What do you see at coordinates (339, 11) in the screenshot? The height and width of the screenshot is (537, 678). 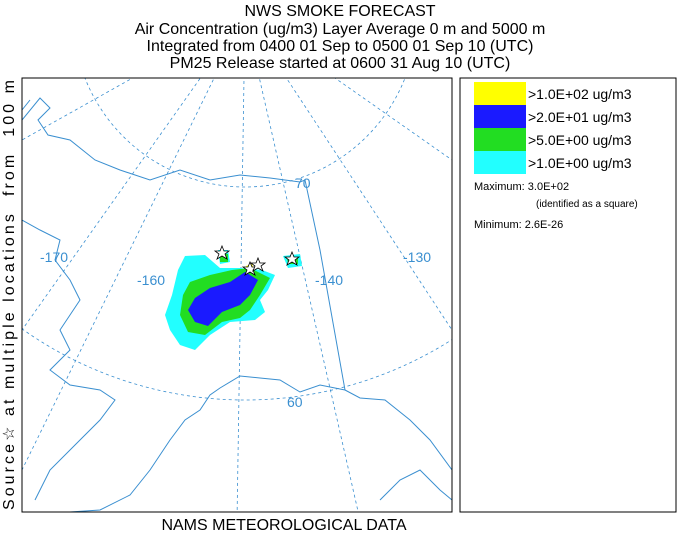 I see `title: NWS SMOKE FORECAST` at bounding box center [339, 11].